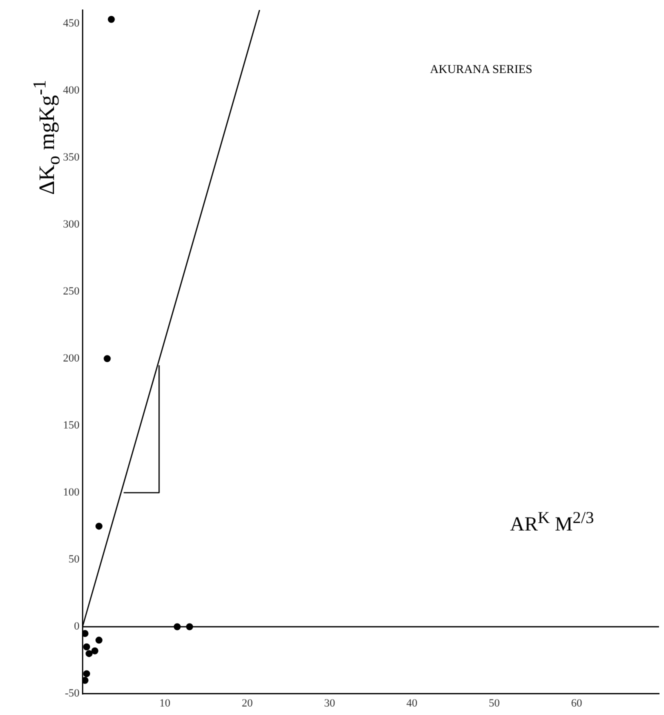 The height and width of the screenshot is (715, 664). Describe the element at coordinates (412, 703) in the screenshot. I see `x-tick-label: 40` at that location.